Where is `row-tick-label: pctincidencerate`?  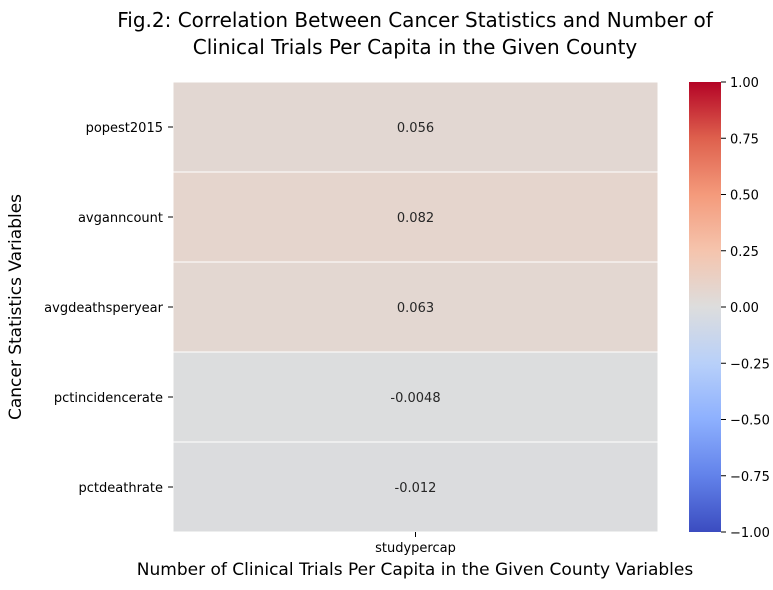
row-tick-label: pctincidencerate is located at coordinates (108, 398).